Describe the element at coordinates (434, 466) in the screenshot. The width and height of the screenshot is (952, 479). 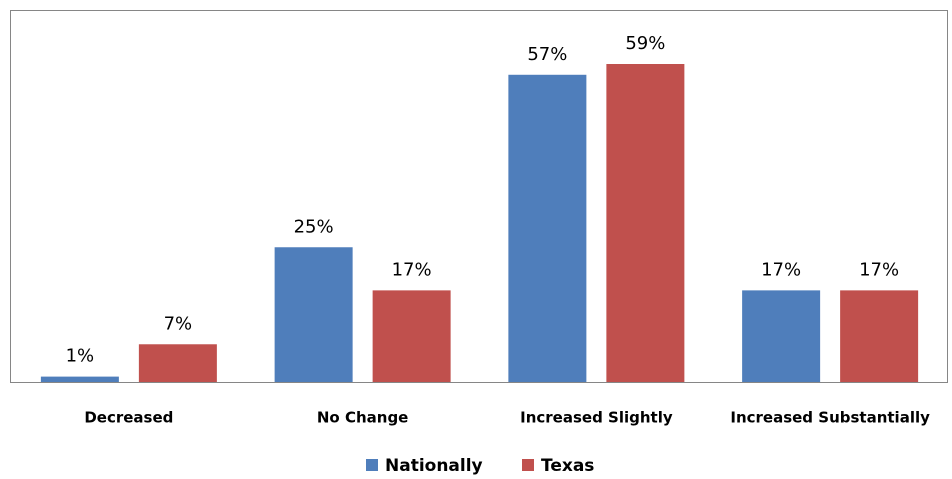
I see `legend-label: Nationally` at that location.